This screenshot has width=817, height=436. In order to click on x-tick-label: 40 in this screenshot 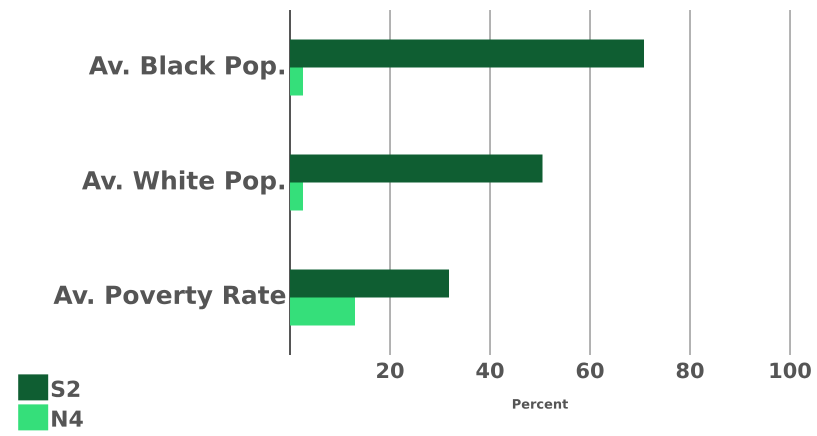, I will do `click(490, 370)`.